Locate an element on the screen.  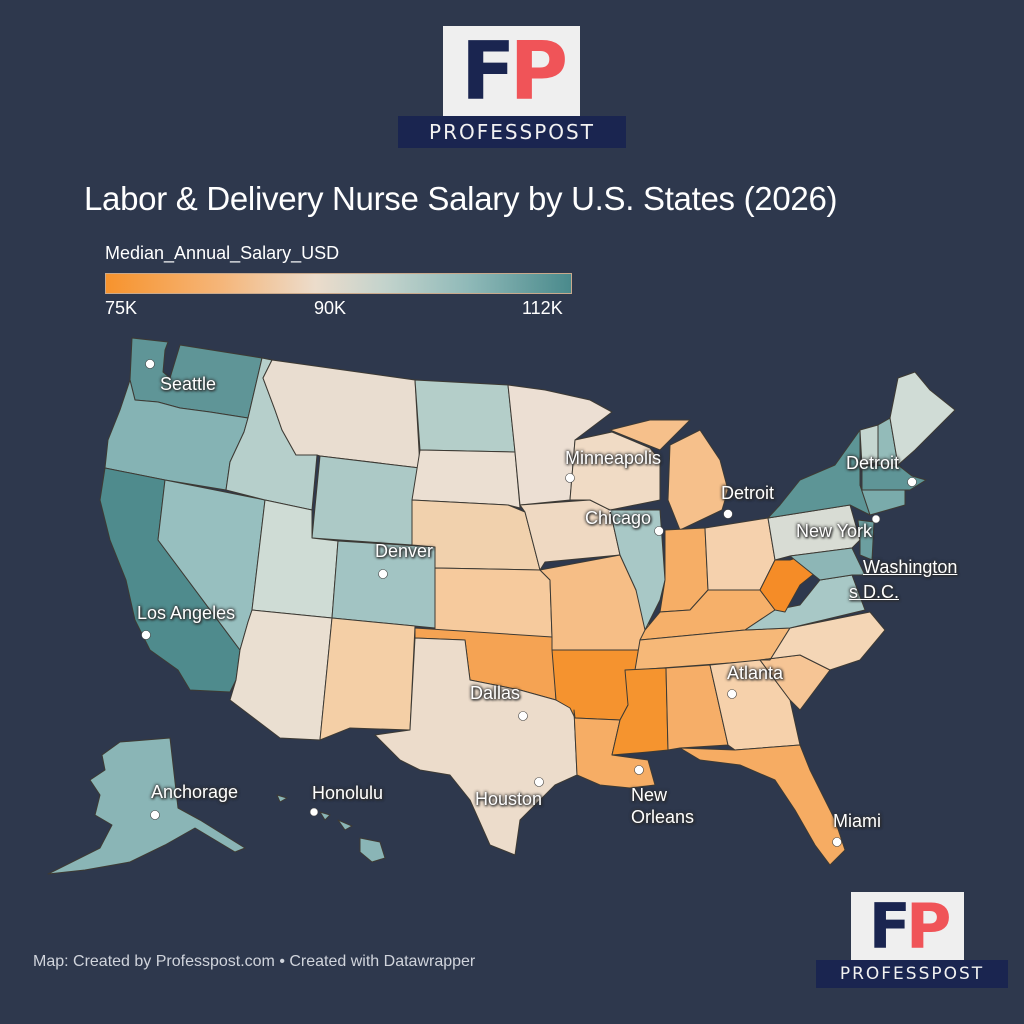
city-dot-chicago is located at coordinates (659, 531).